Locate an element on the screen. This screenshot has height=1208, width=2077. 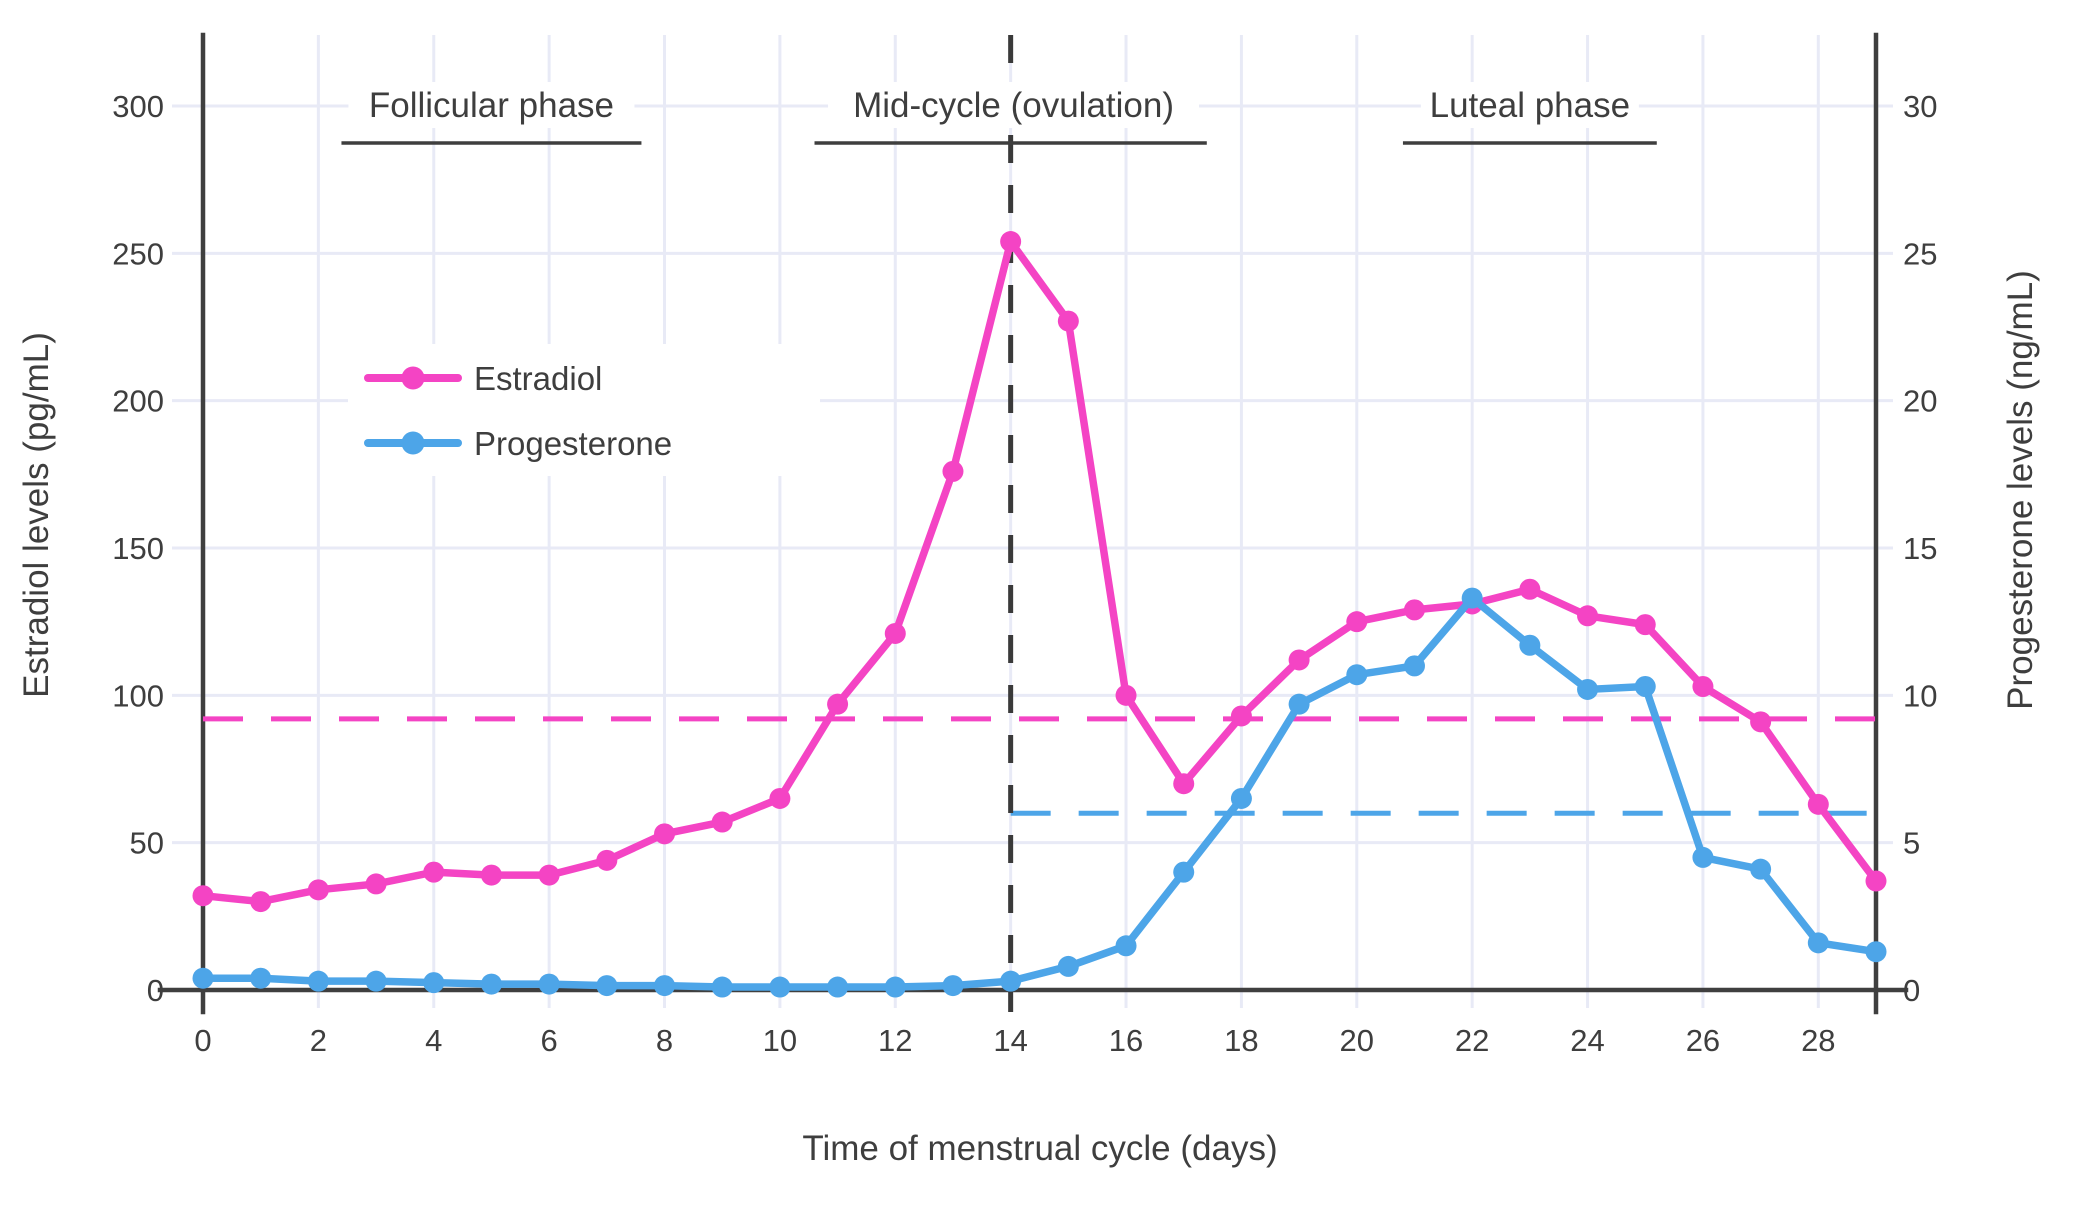
left-axis-tick-label: 50 is located at coordinates (147, 843).